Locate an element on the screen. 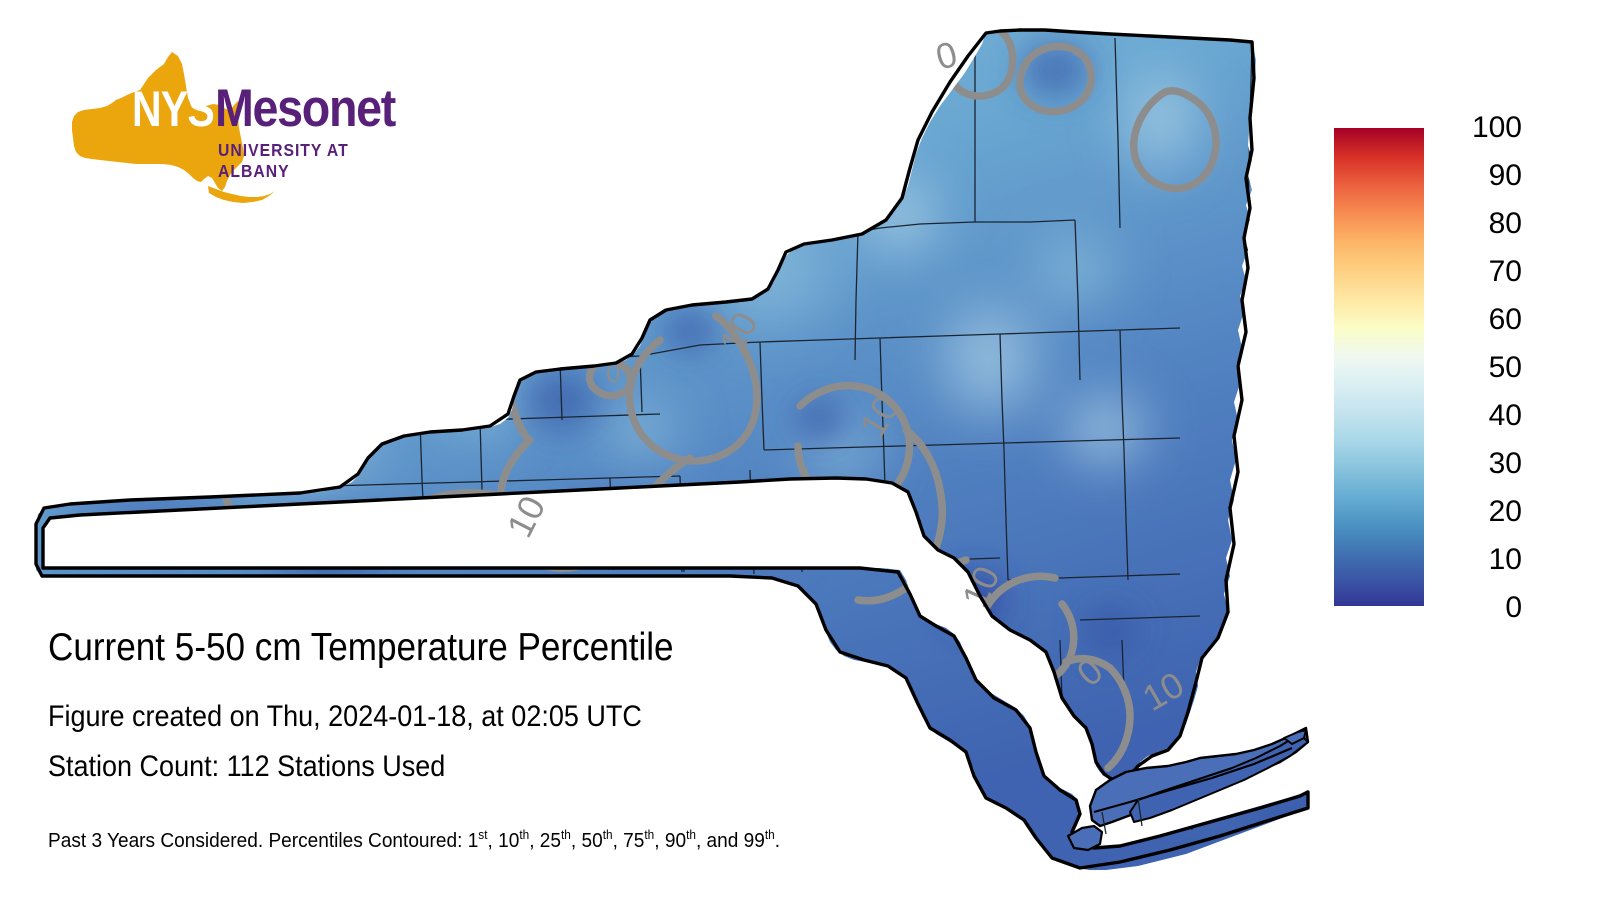  colorbar-tick-70: 70 is located at coordinates (1505, 271).